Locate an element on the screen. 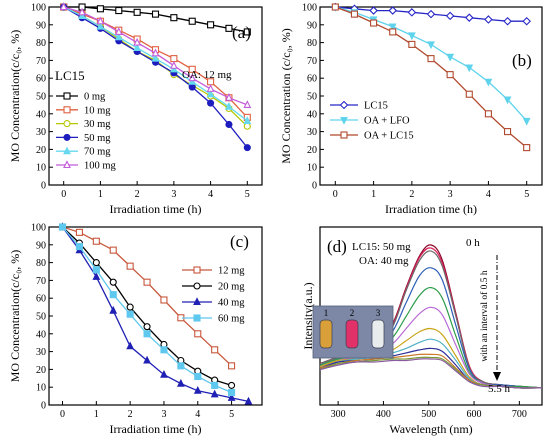  y-tick-label: 90 is located at coordinates (41, 25).